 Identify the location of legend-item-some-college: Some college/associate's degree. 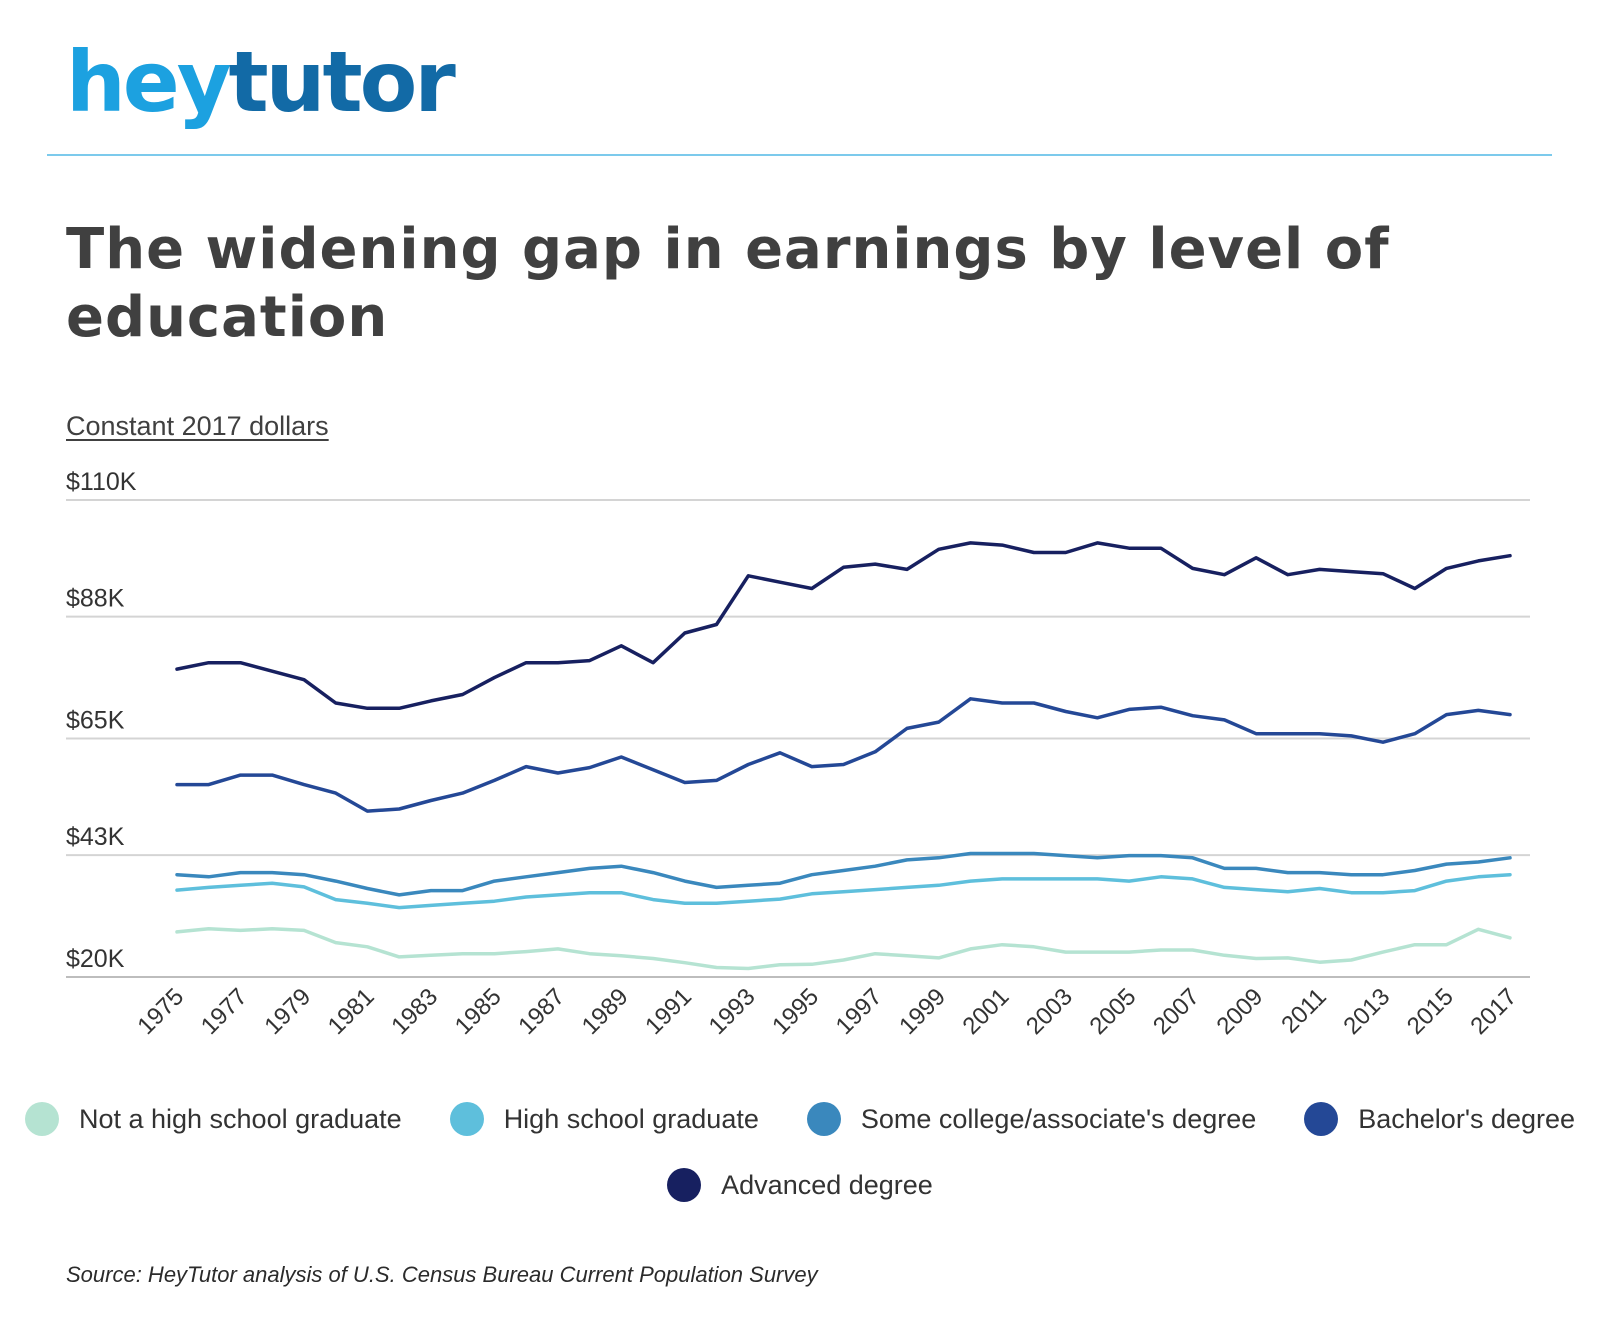
(1031, 1119).